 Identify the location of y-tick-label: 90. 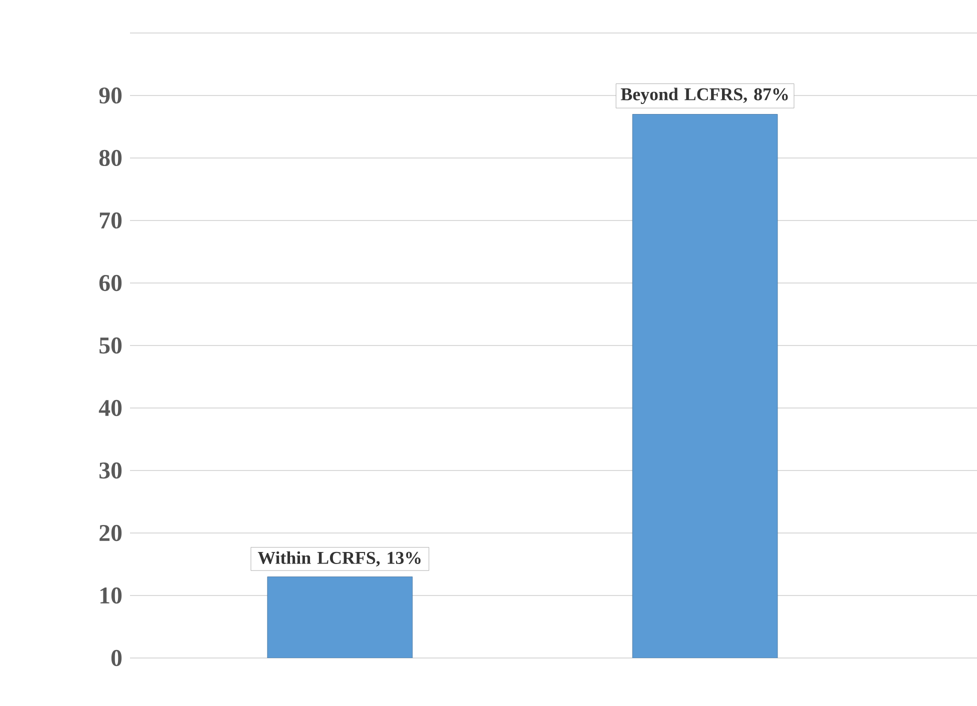
(110, 95).